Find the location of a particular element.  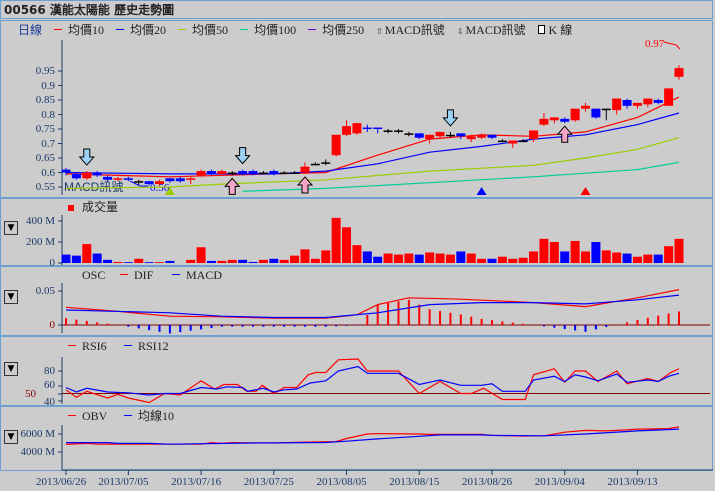

price-tick-label: 0.9 is located at coordinates (48, 85).